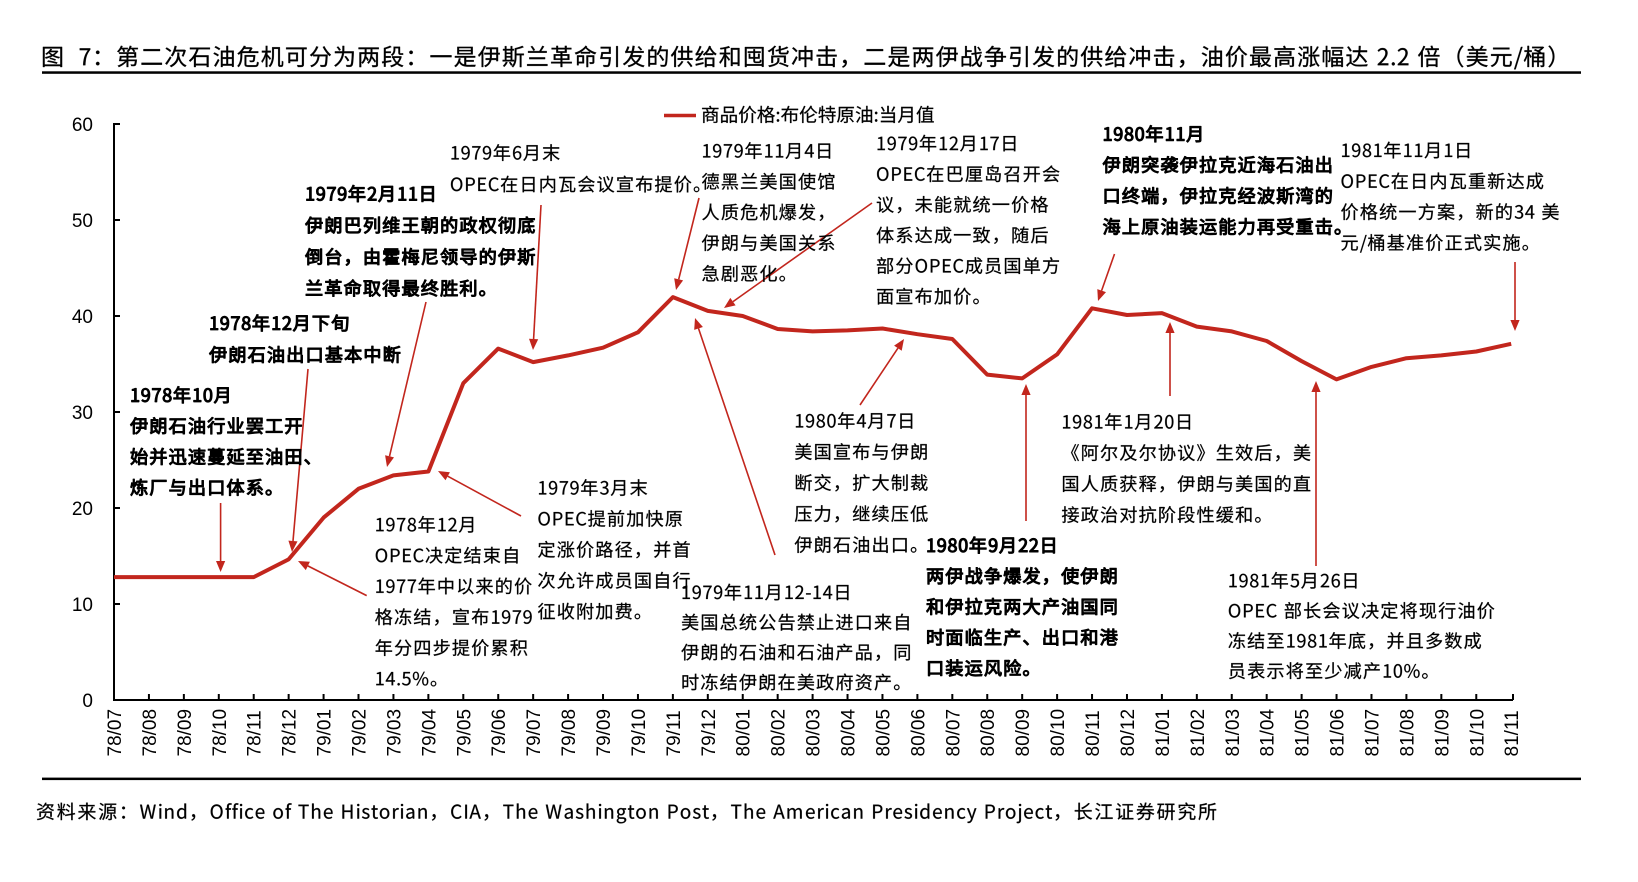  Describe the element at coordinates (82, 317) in the screenshot. I see `svg-text: 40` at that location.